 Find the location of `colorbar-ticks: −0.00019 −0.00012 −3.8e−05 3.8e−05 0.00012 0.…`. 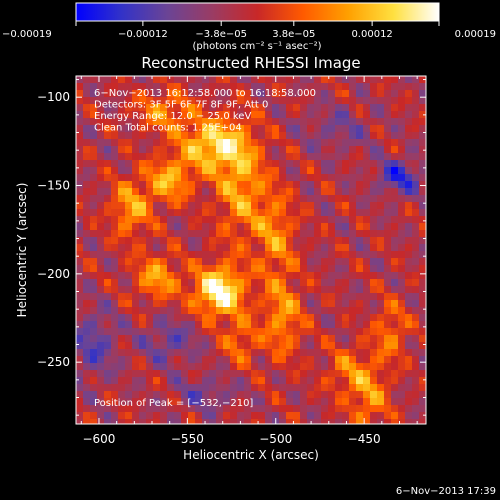

colorbar-ticks: −0.00019 −0.00012 −3.8e−05 3.8e−05 0.00012 0.… is located at coordinates (249, 30).